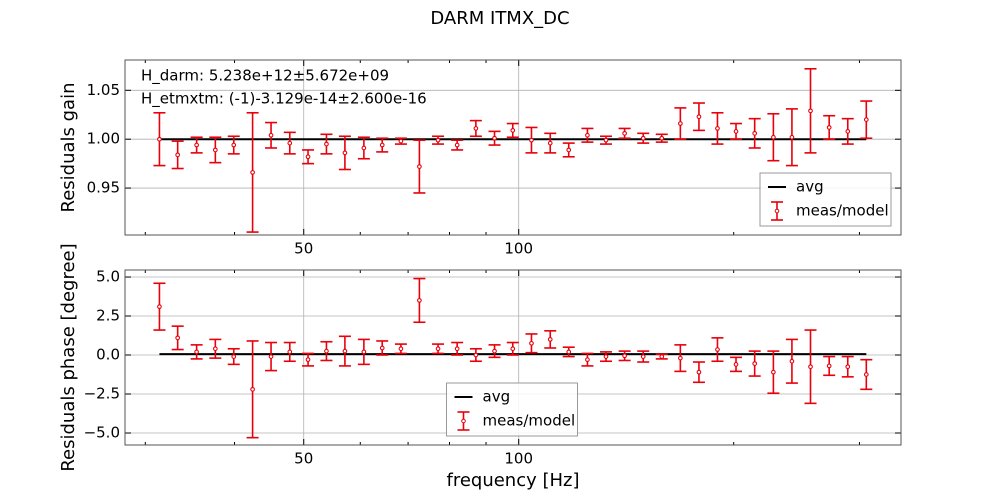  I want to click on annotation: H_etmxtm: (-1)-3.129e-14±2.600e-16, so click(284, 99).